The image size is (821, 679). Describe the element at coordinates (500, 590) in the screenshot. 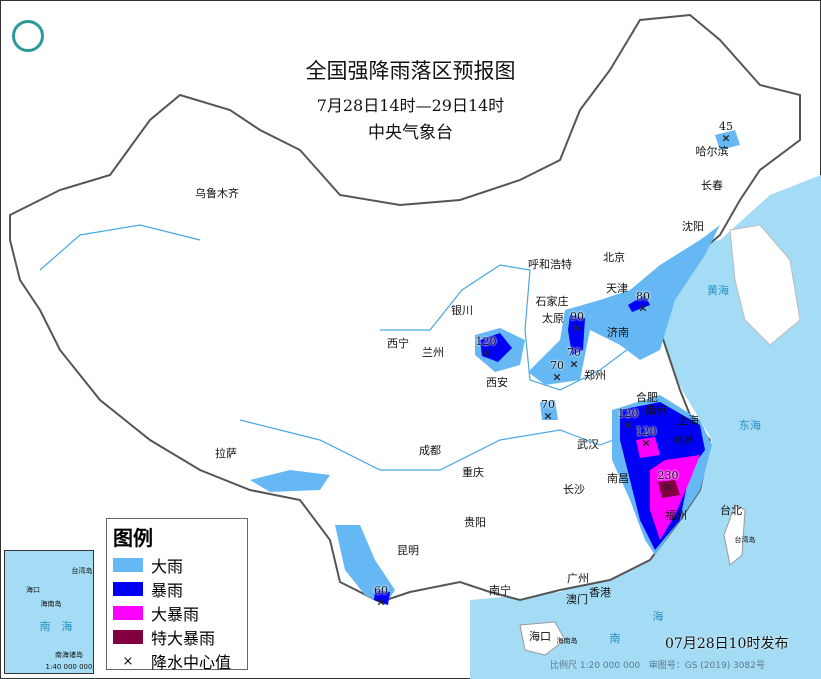

I see `city-label: 南宁` at that location.